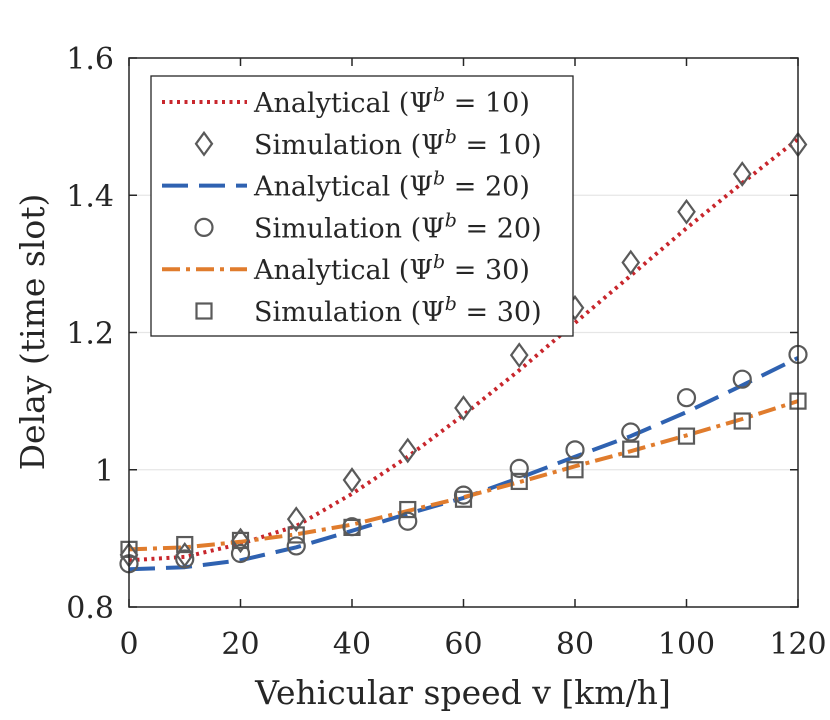 The image size is (830, 720). What do you see at coordinates (352, 644) in the screenshot?
I see `x-tick-label: 40` at bounding box center [352, 644].